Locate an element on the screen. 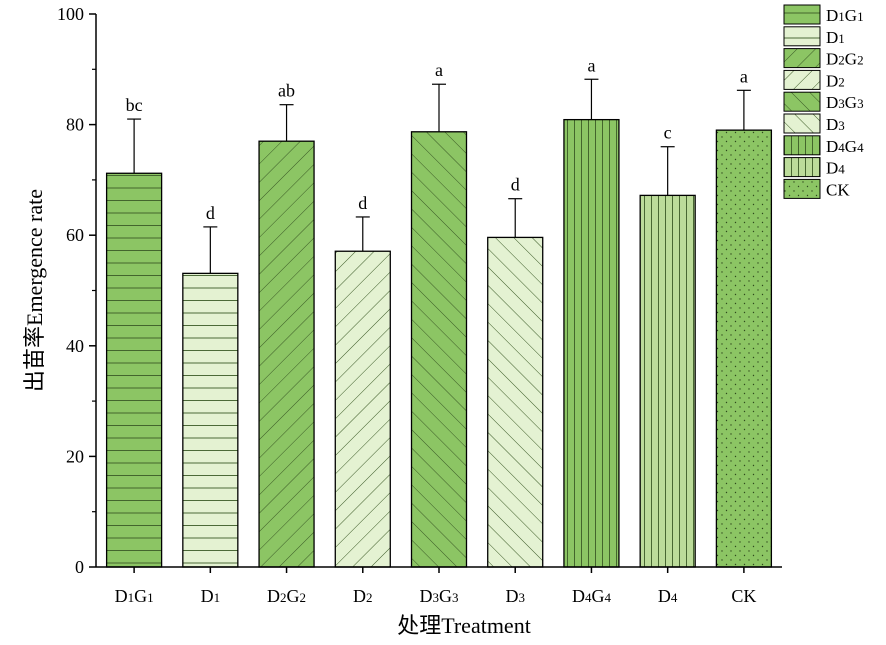 The image size is (886, 645). y-tick-label: 60 is located at coordinates (75, 235).